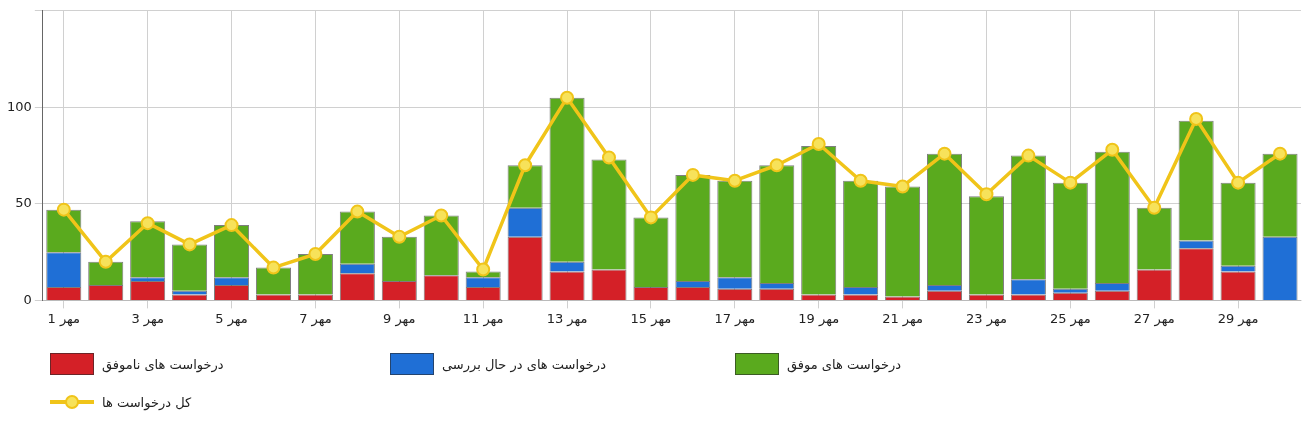 Image resolution: width=1309 pixels, height=434 pixels. What do you see at coordinates (19, 106) in the screenshot?
I see `y-tick-label: 100` at bounding box center [19, 106].